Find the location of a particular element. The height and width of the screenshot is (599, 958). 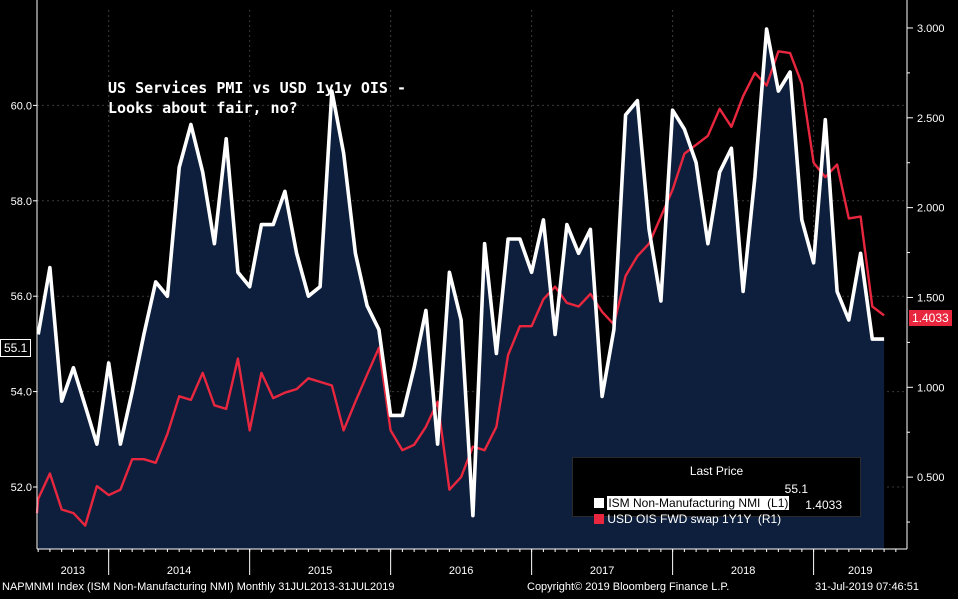

last-value-badge-left: 55.1 is located at coordinates (16, 348).